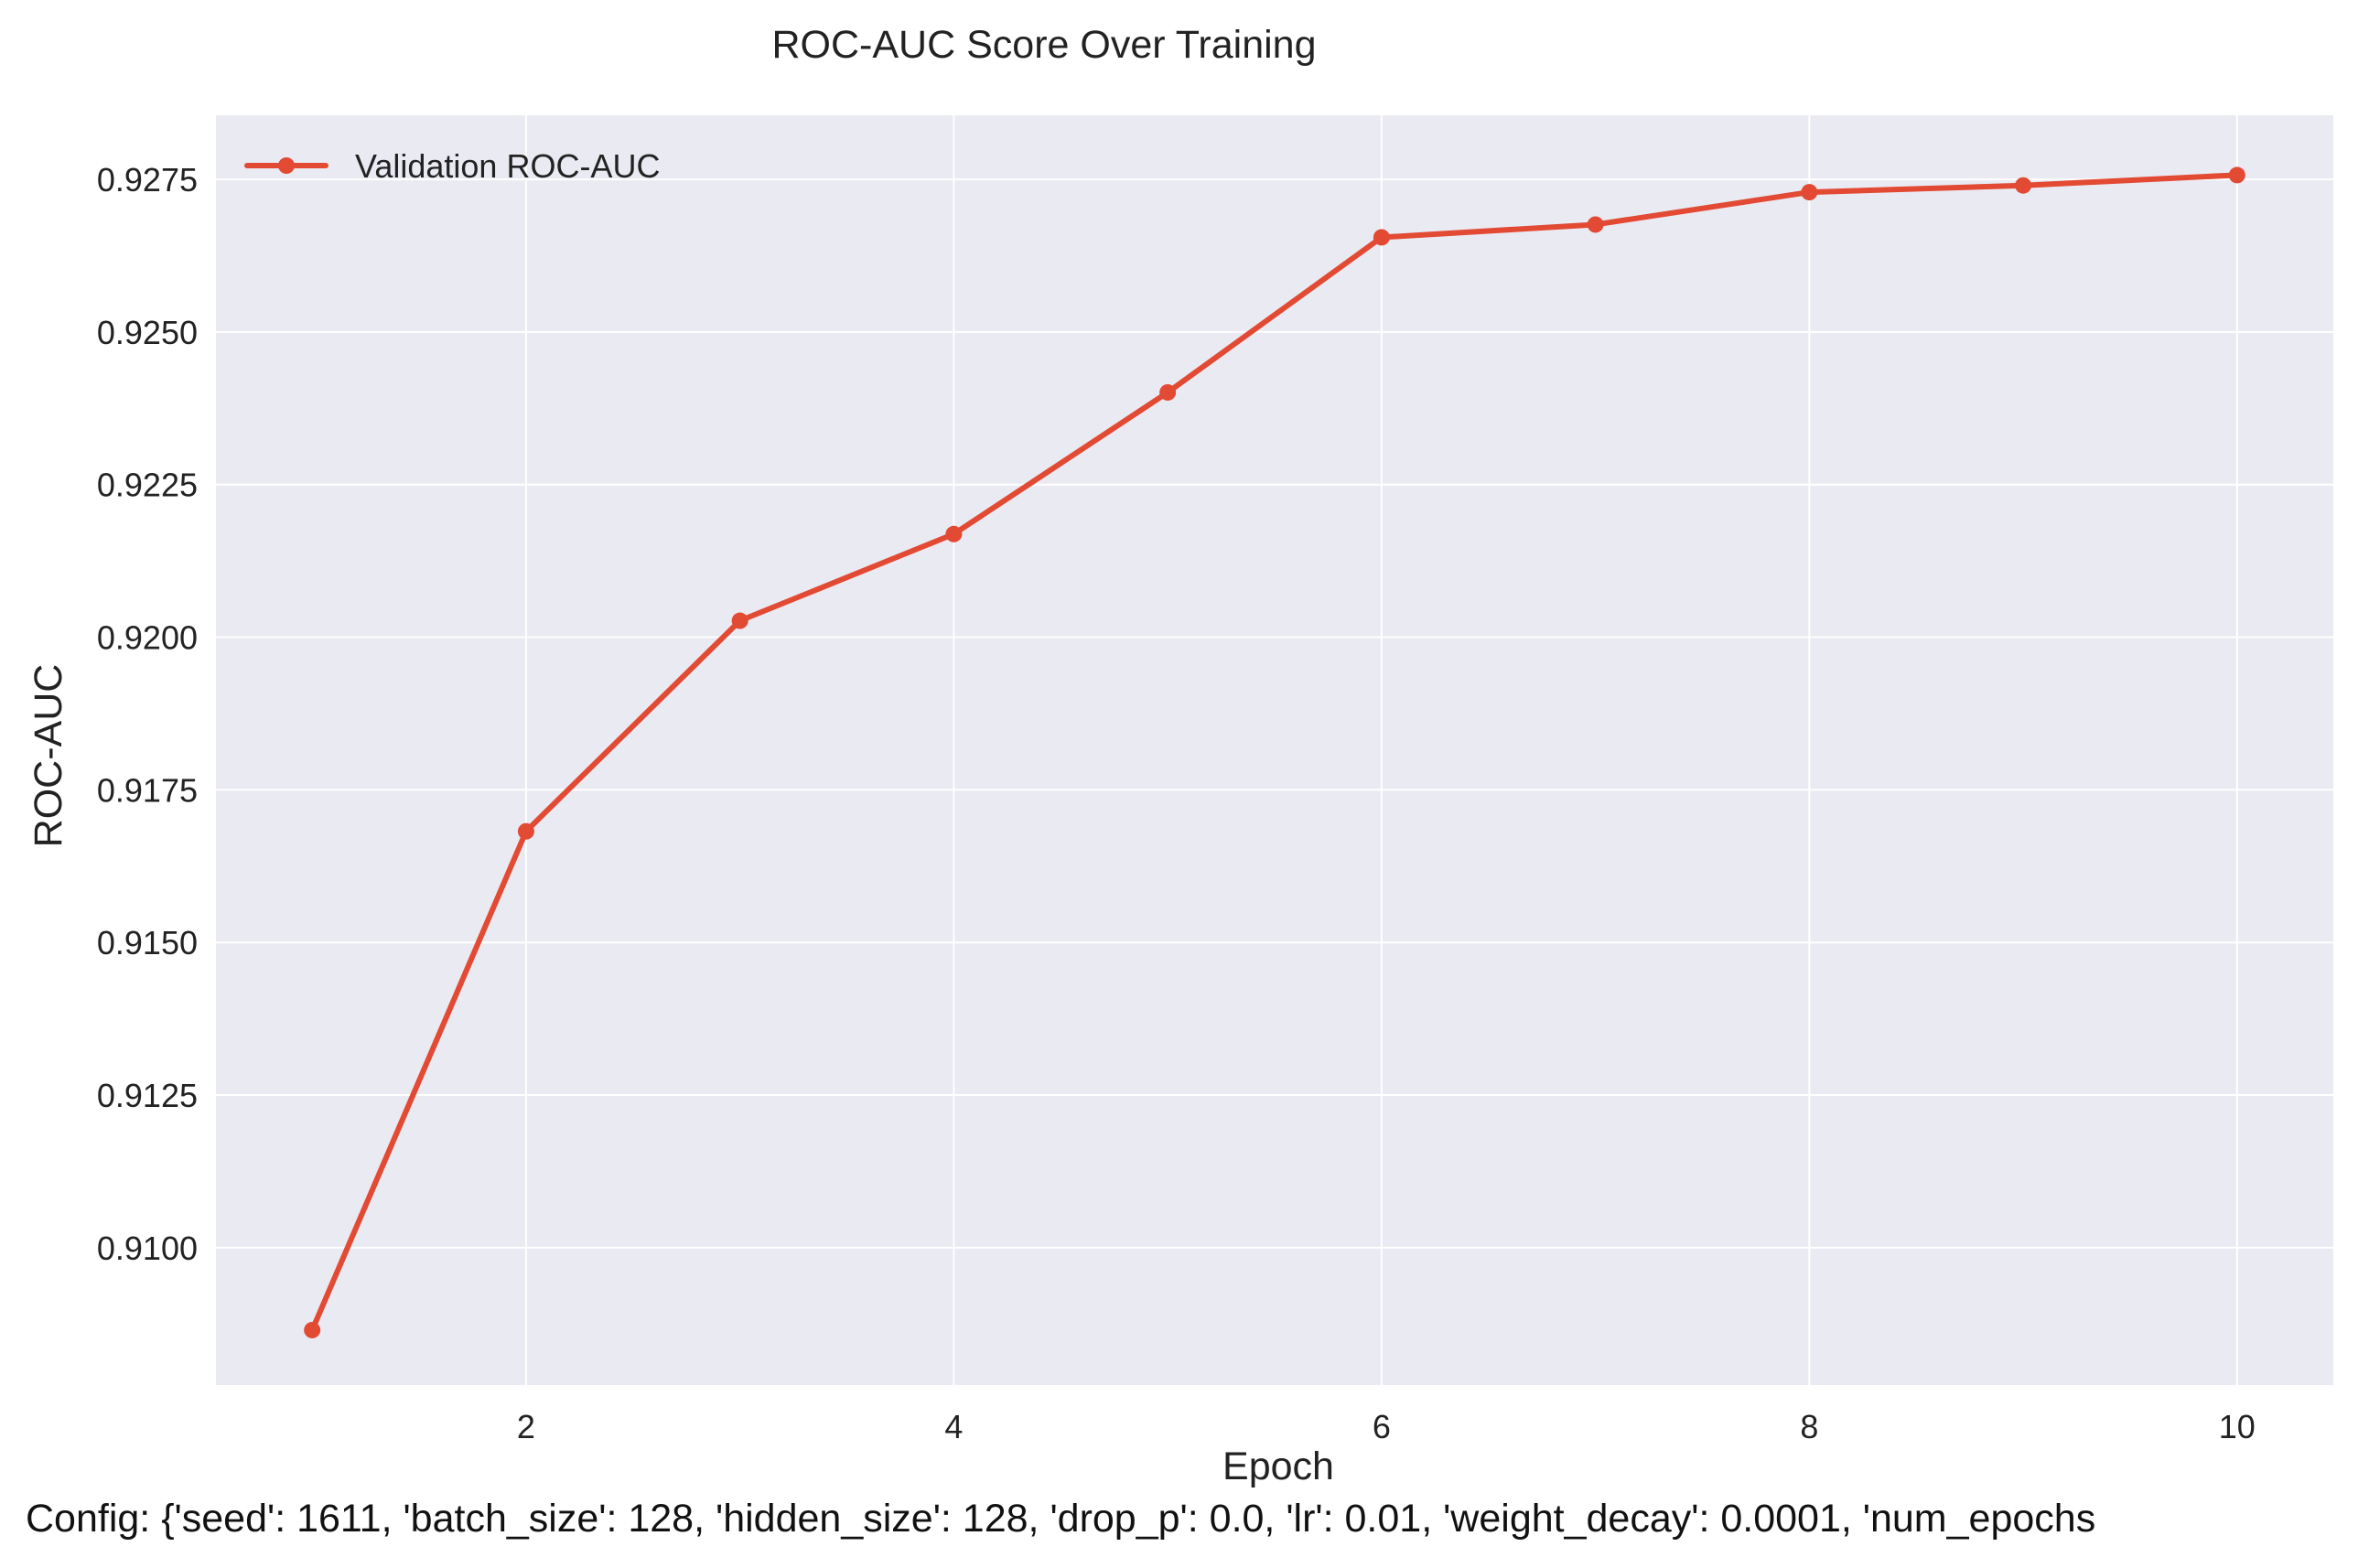  What do you see at coordinates (1044, 45) in the screenshot?
I see `chart-title: ROC-AUC Score Over Training` at bounding box center [1044, 45].